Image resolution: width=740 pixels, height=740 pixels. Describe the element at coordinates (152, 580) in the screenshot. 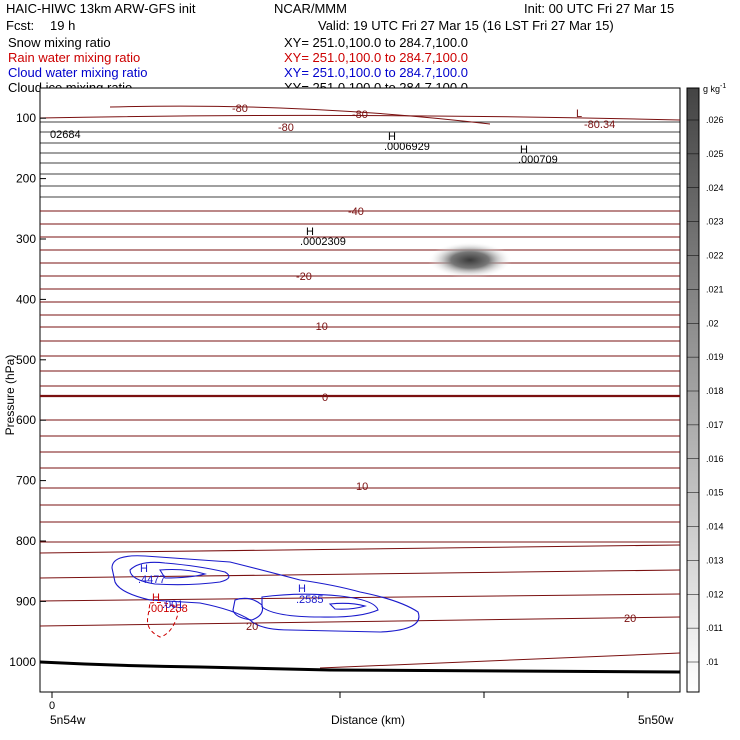

I see `high-value: .4477` at that location.